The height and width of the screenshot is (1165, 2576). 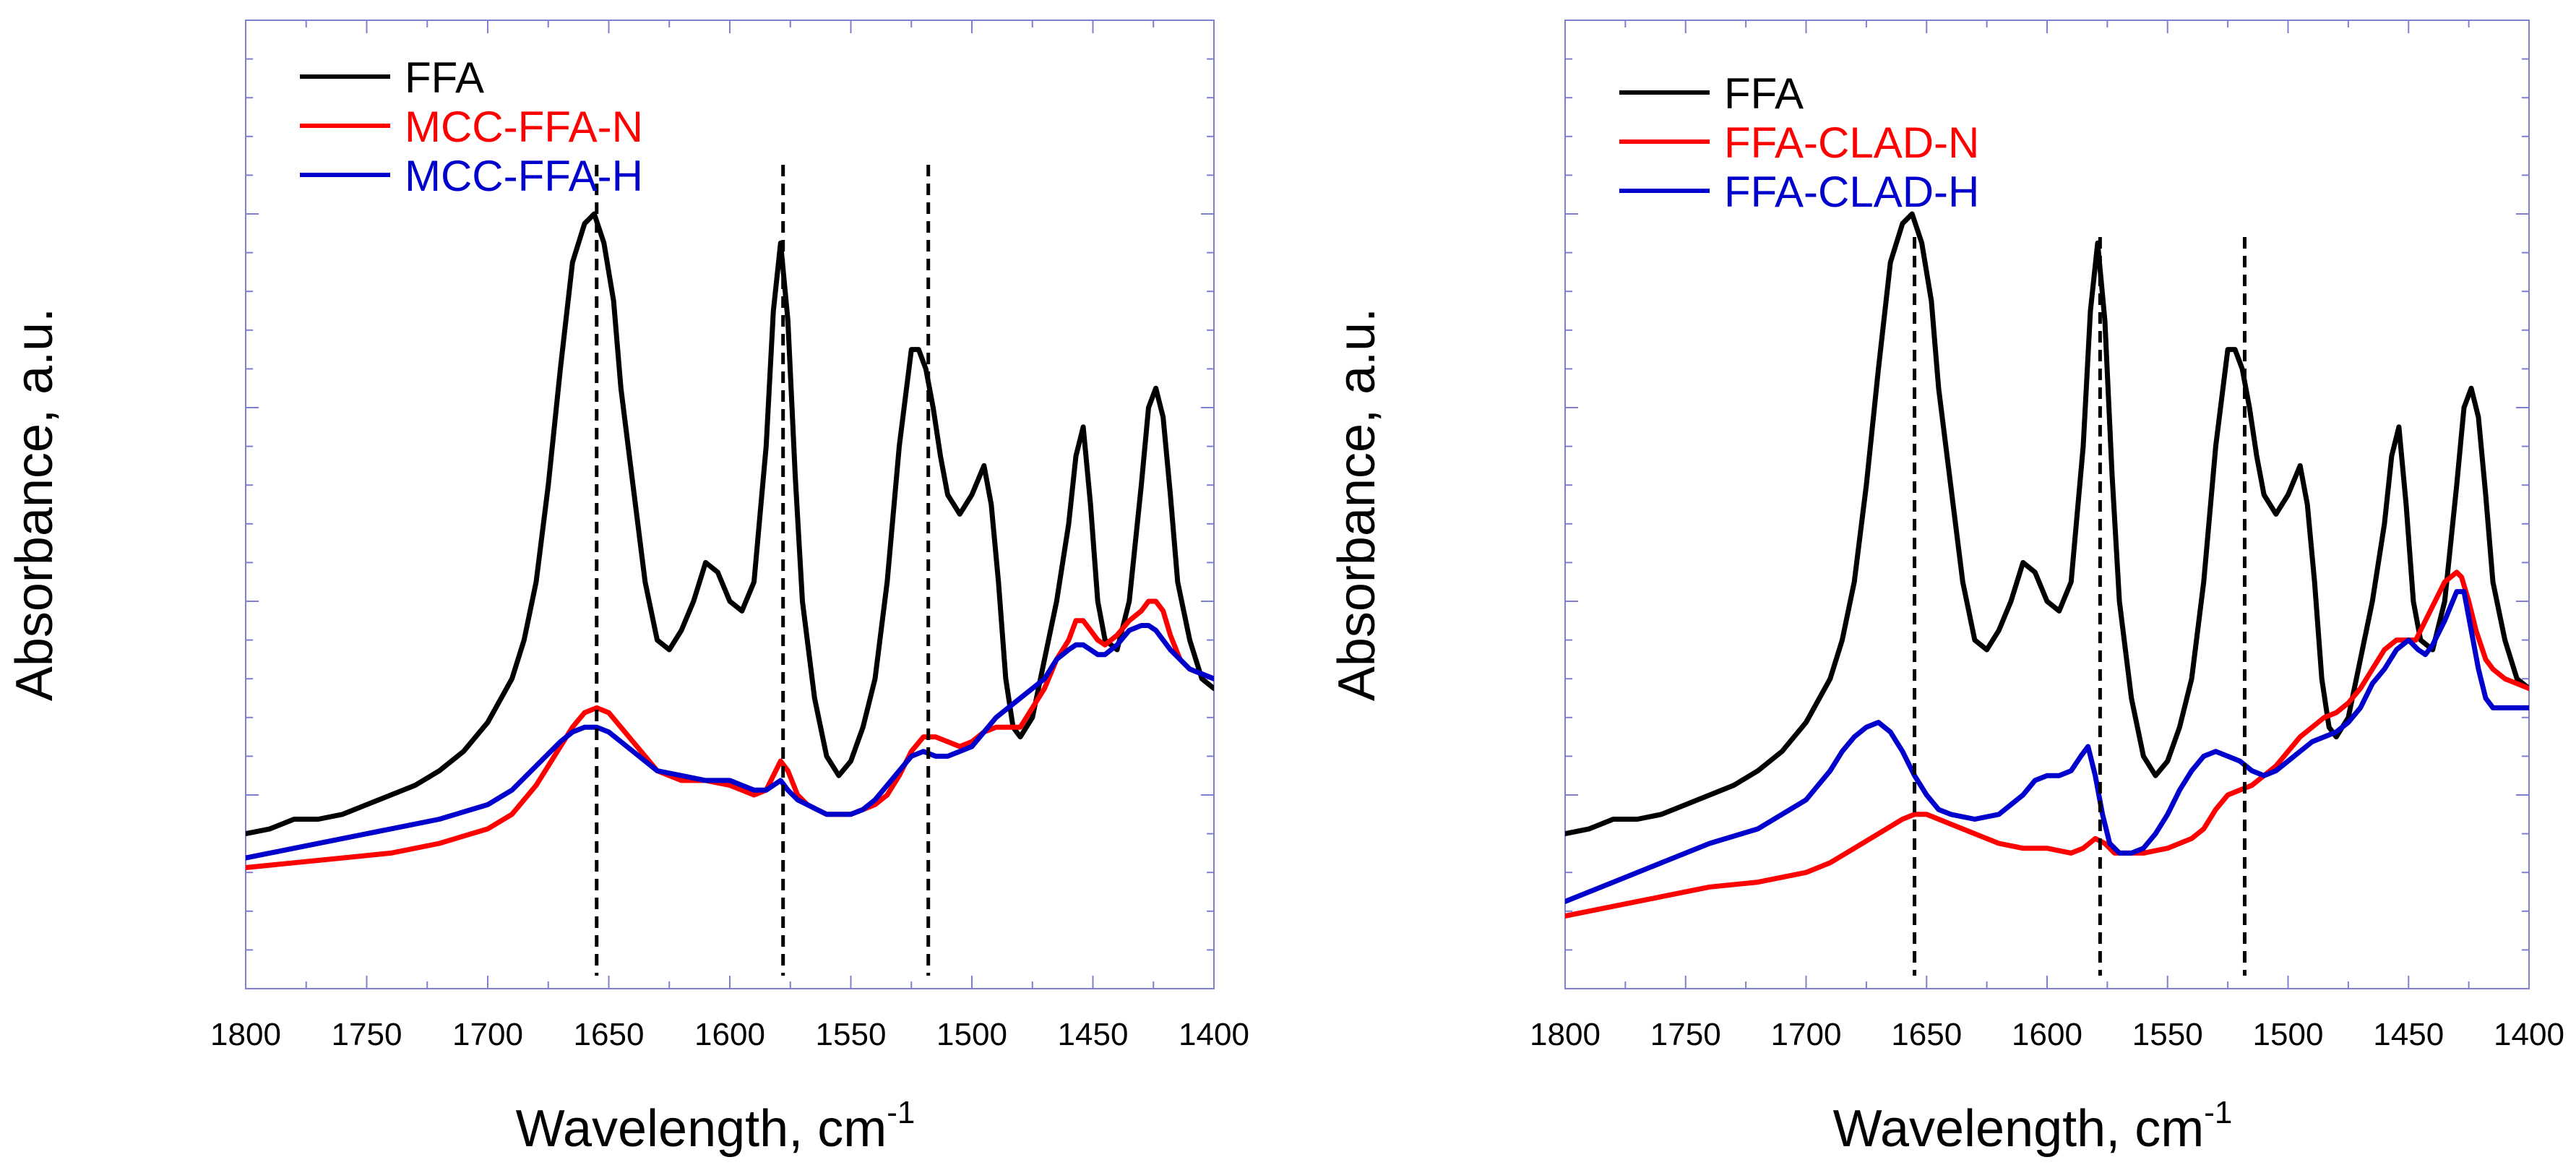 I want to click on legend-label: FFA-CLAD-H, so click(x=1851, y=192).